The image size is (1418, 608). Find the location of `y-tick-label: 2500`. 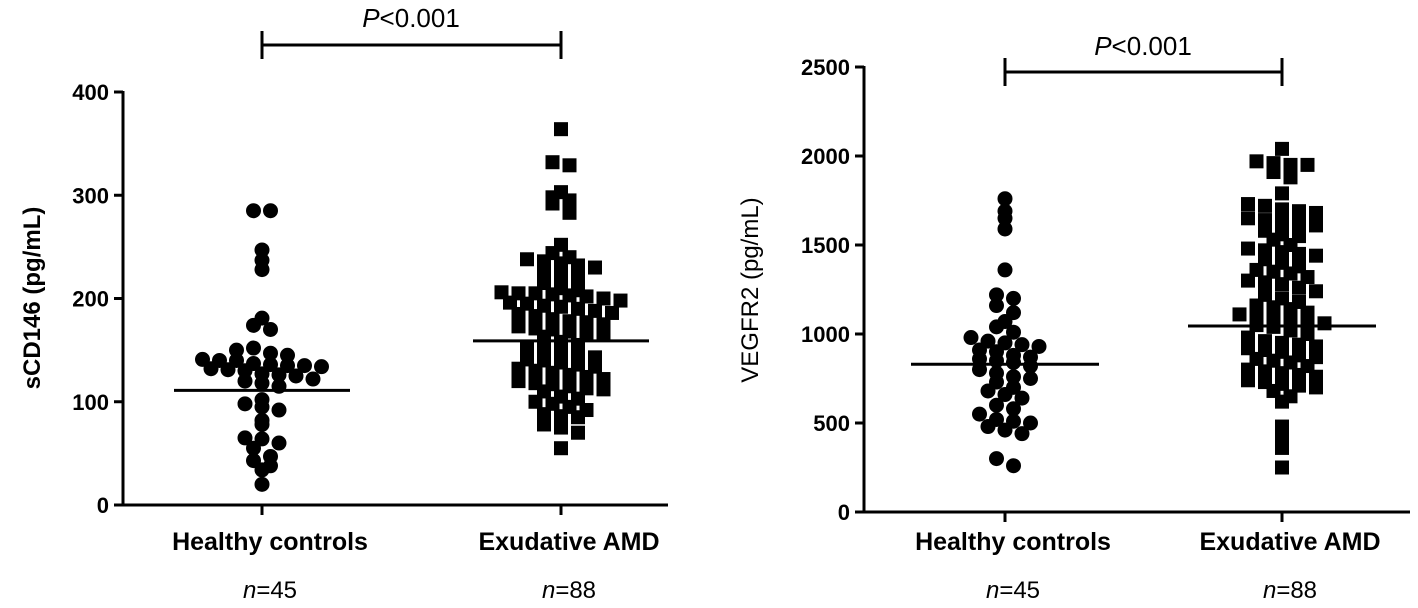

y-tick-label: 2500 is located at coordinates (825, 67).